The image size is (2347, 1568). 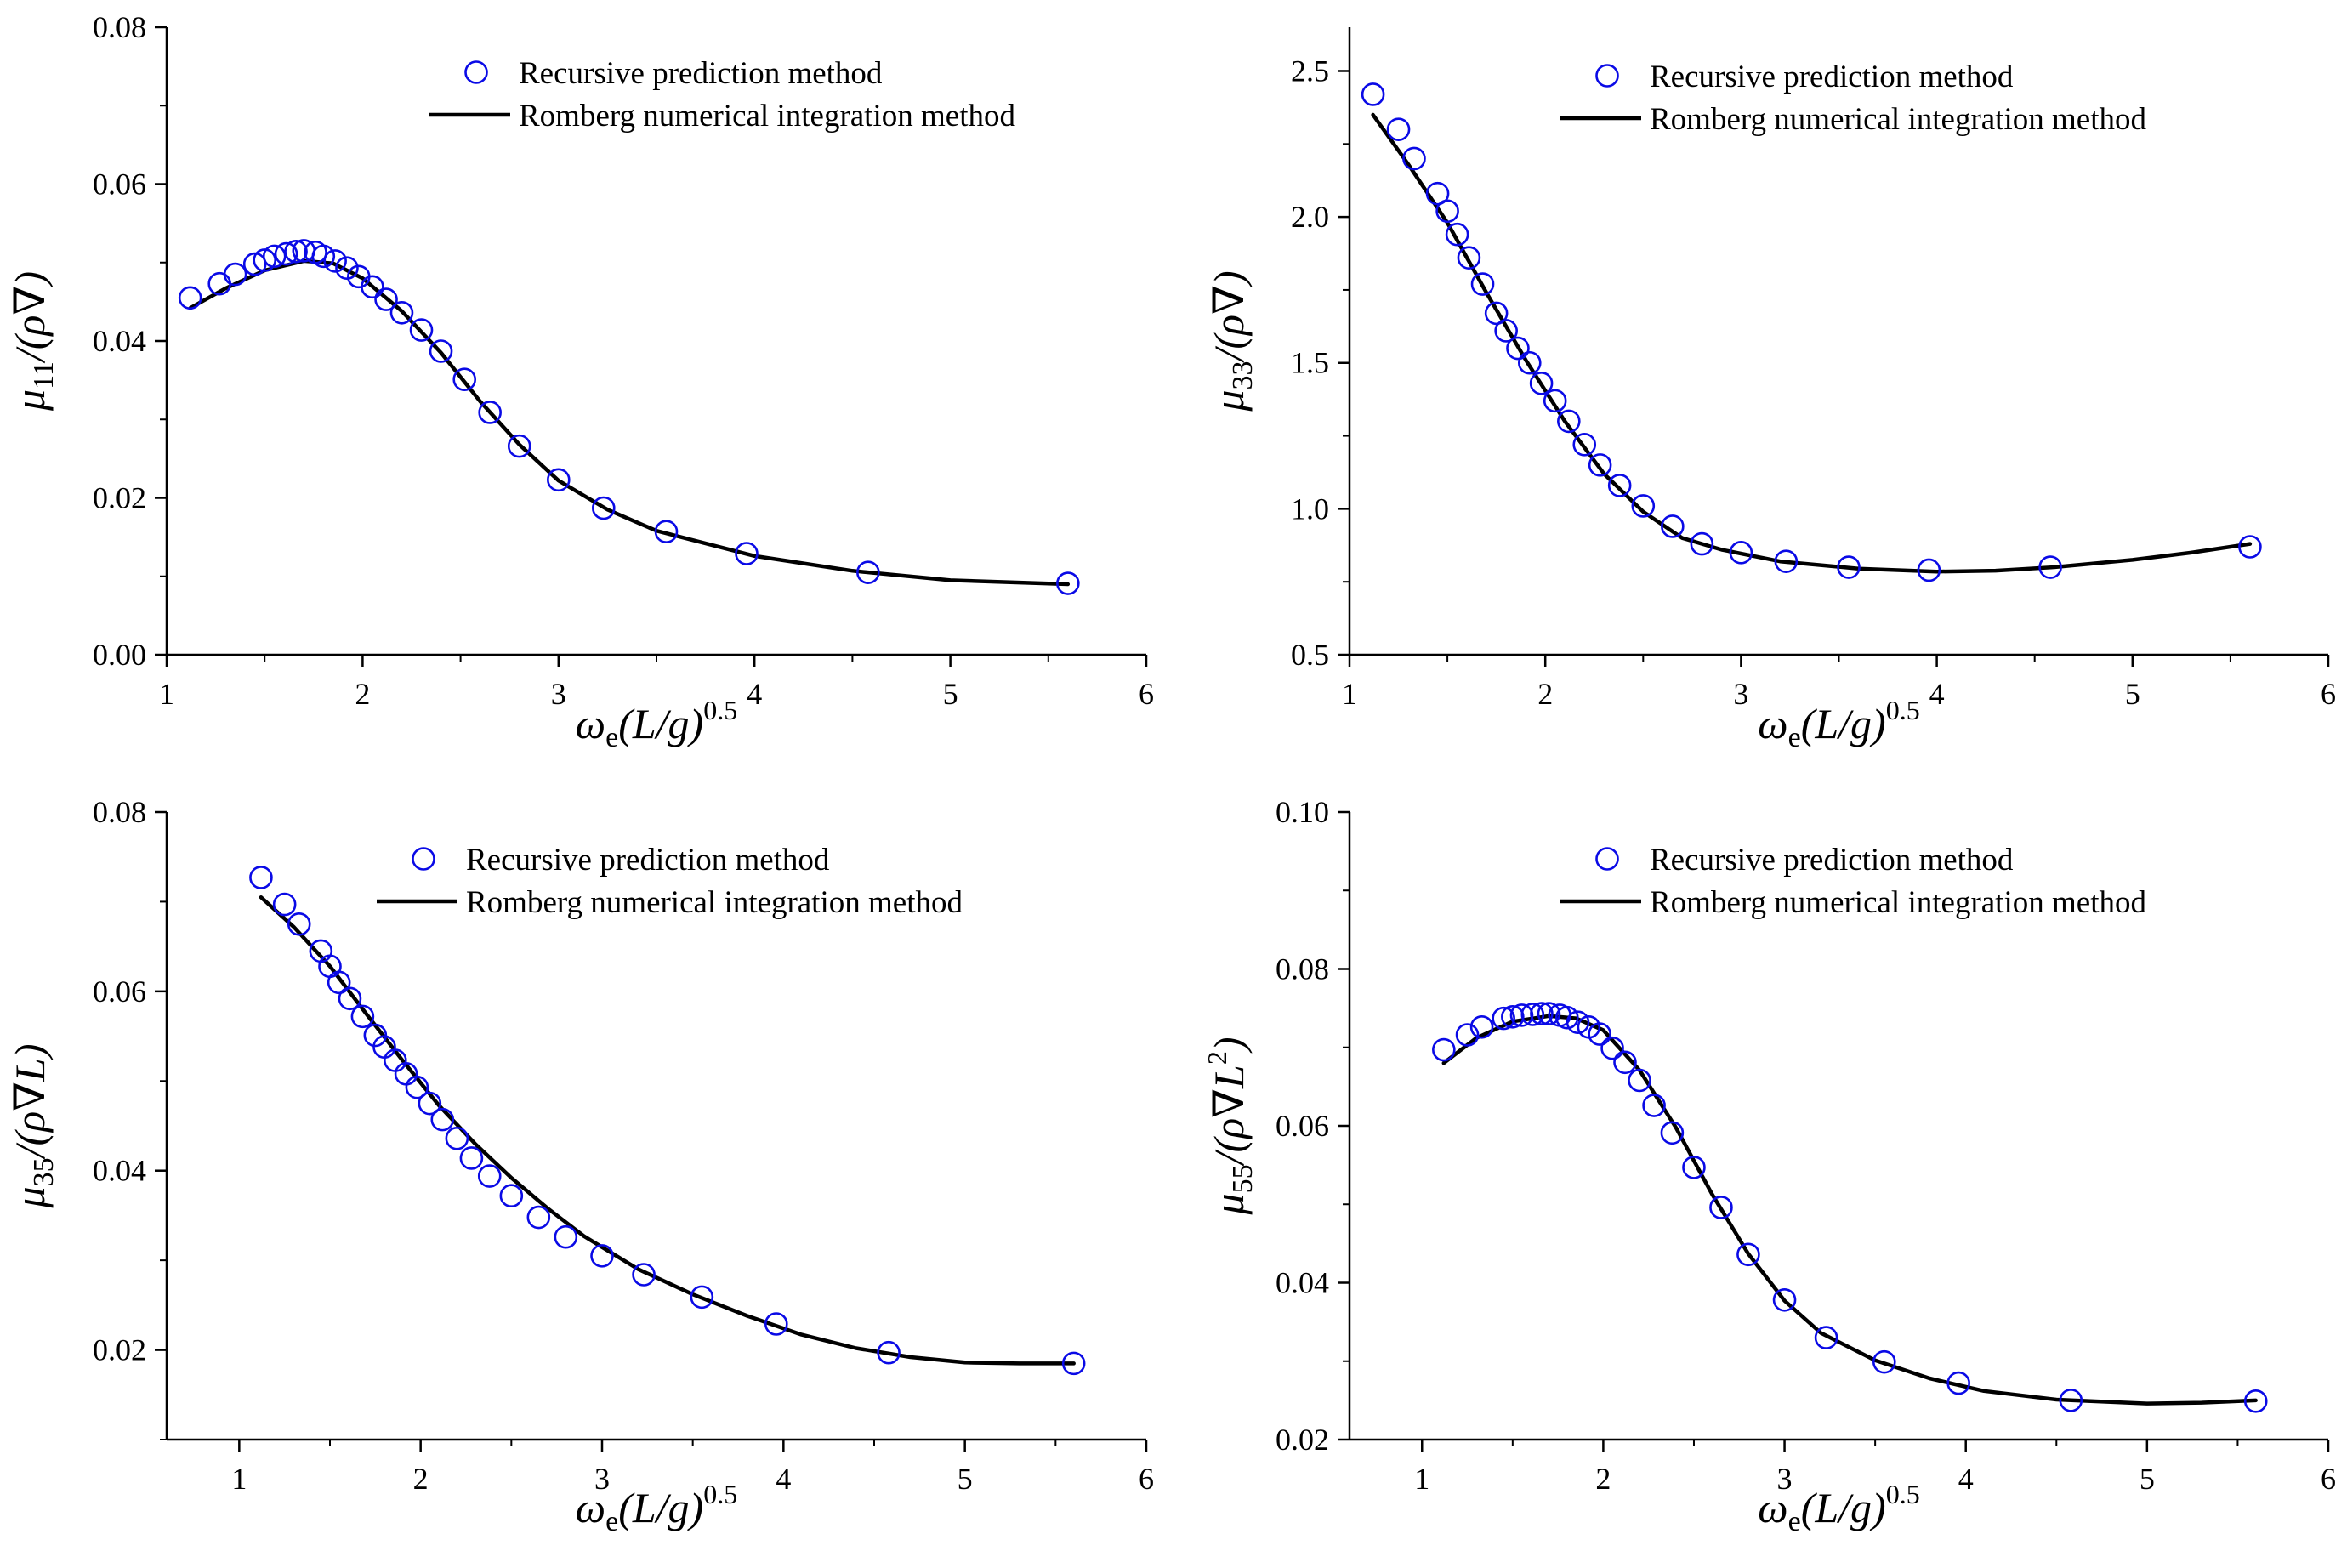 I want to click on y-axis-label: μ55/(ρ∇L2), so click(x=1230, y=1126).